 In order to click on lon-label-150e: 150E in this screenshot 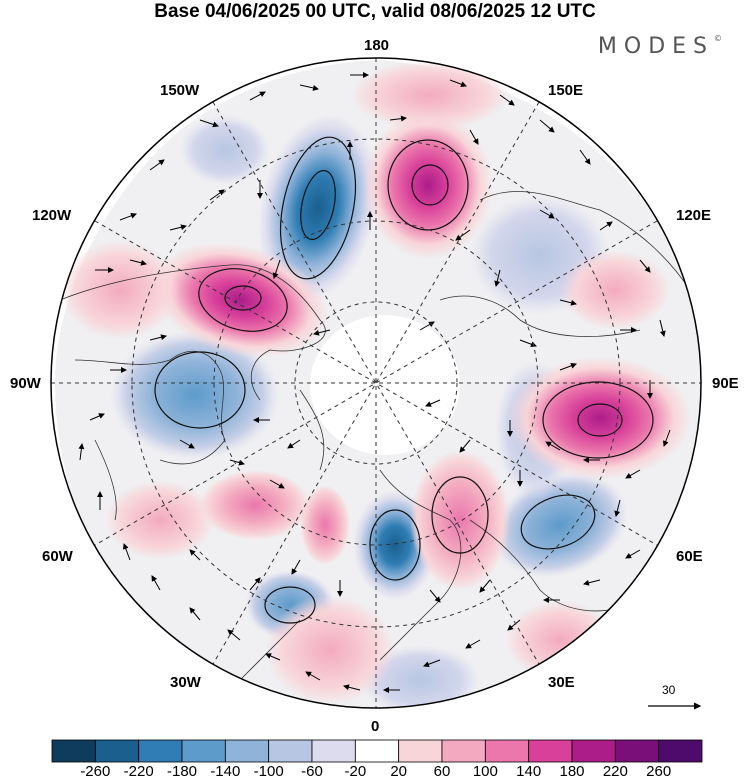, I will do `click(566, 90)`.